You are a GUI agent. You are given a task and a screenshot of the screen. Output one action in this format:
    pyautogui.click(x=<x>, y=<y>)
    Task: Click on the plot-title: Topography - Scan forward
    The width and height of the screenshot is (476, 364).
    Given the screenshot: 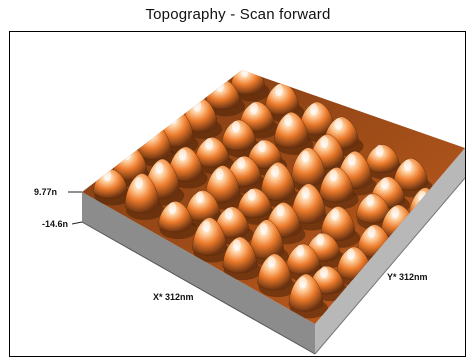 What is the action you would take?
    pyautogui.click(x=238, y=14)
    